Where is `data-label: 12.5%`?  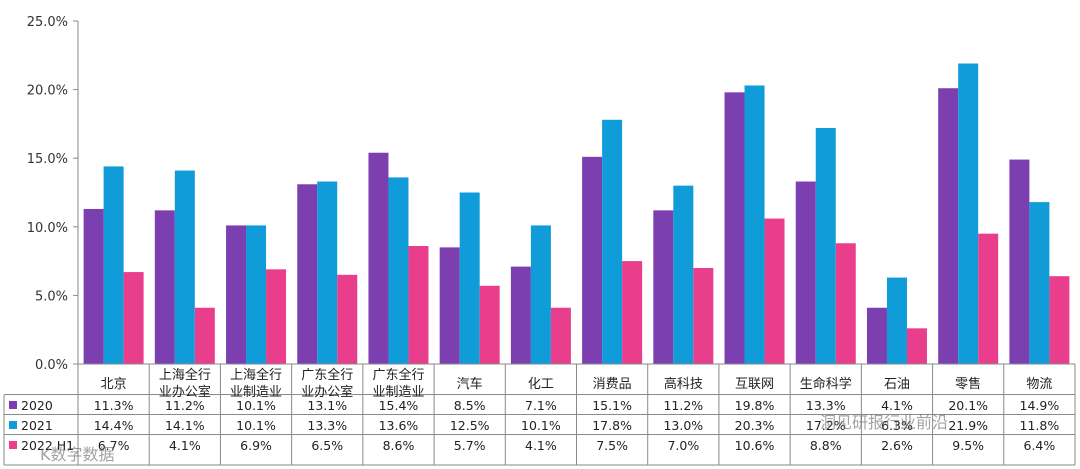
data-label: 12.5% is located at coordinates (470, 425).